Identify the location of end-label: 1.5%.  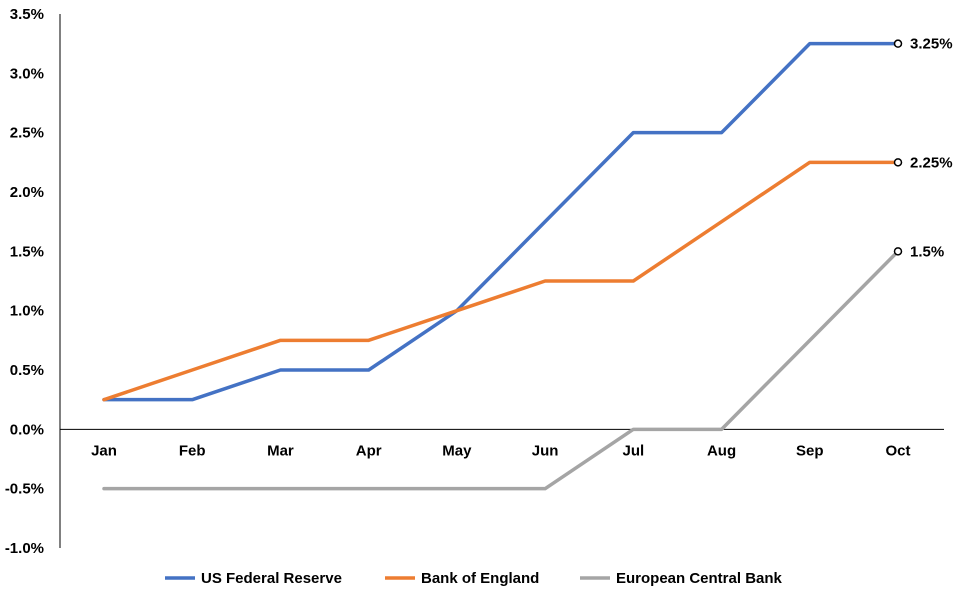
(927, 251).